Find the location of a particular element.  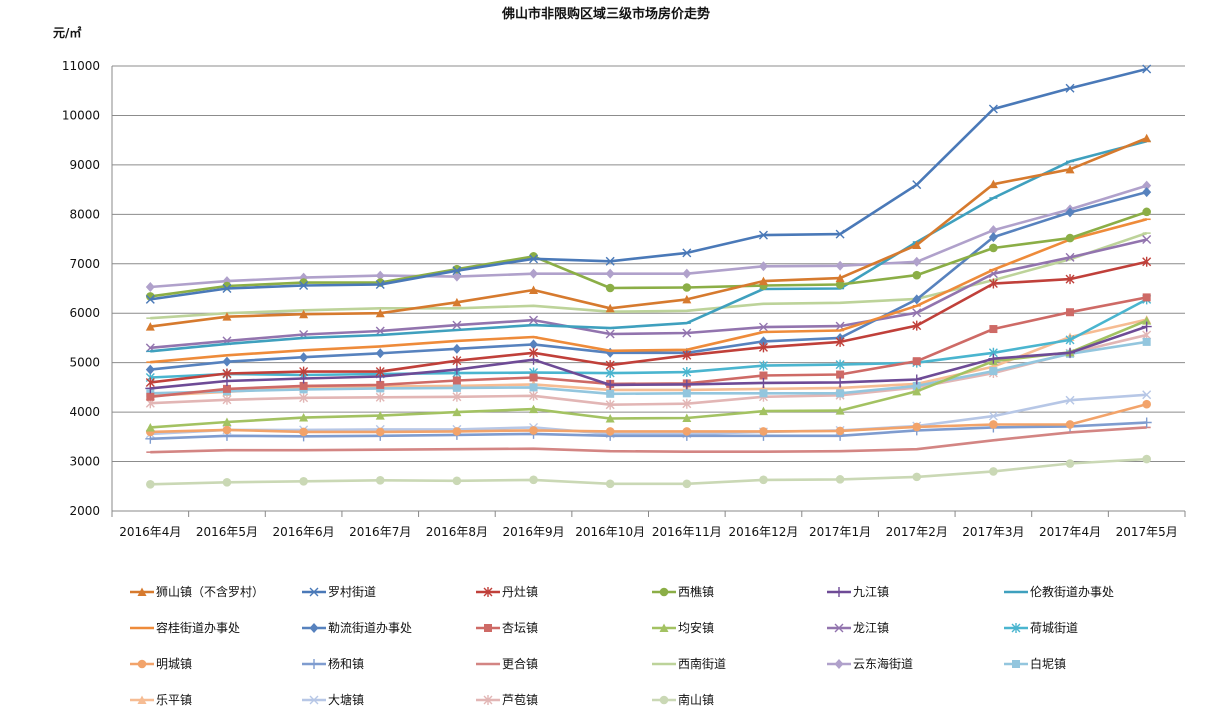

legend-label: 荷城街道 is located at coordinates (1054, 628).